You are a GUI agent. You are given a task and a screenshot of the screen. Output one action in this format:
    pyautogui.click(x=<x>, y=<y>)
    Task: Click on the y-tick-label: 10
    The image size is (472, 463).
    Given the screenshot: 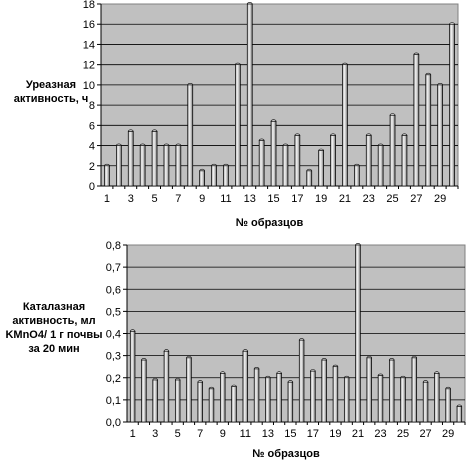 What is the action you would take?
    pyautogui.click(x=89, y=86)
    